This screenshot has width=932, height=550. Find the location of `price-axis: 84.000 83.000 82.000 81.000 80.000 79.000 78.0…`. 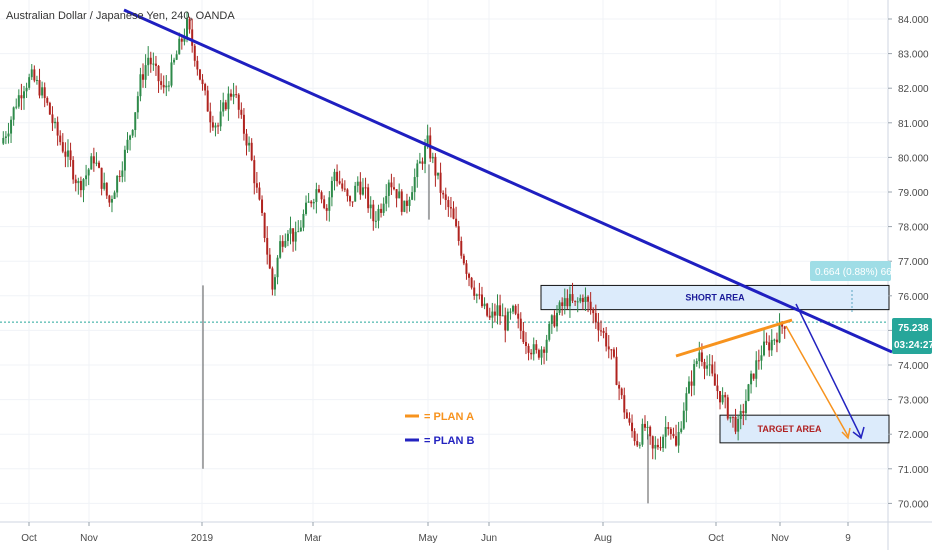

price-axis: 84.000 83.000 82.000 81.000 80.000 79.000 78.0… is located at coordinates (908, 262).